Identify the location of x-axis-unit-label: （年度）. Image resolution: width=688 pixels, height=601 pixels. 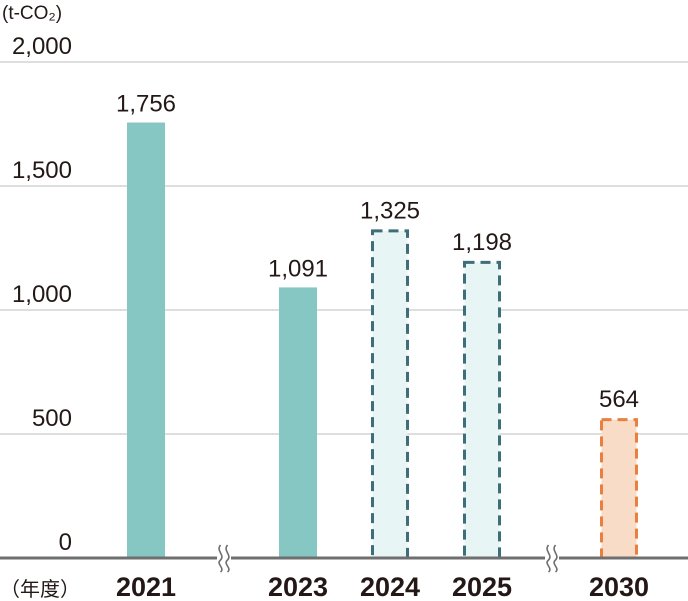
(40, 589).